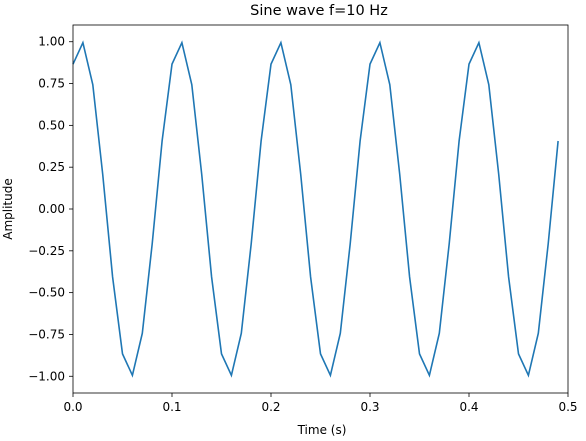 Image resolution: width=586 pixels, height=441 pixels. What do you see at coordinates (369, 407) in the screenshot?
I see `x-tick-label: 0.3` at bounding box center [369, 407].